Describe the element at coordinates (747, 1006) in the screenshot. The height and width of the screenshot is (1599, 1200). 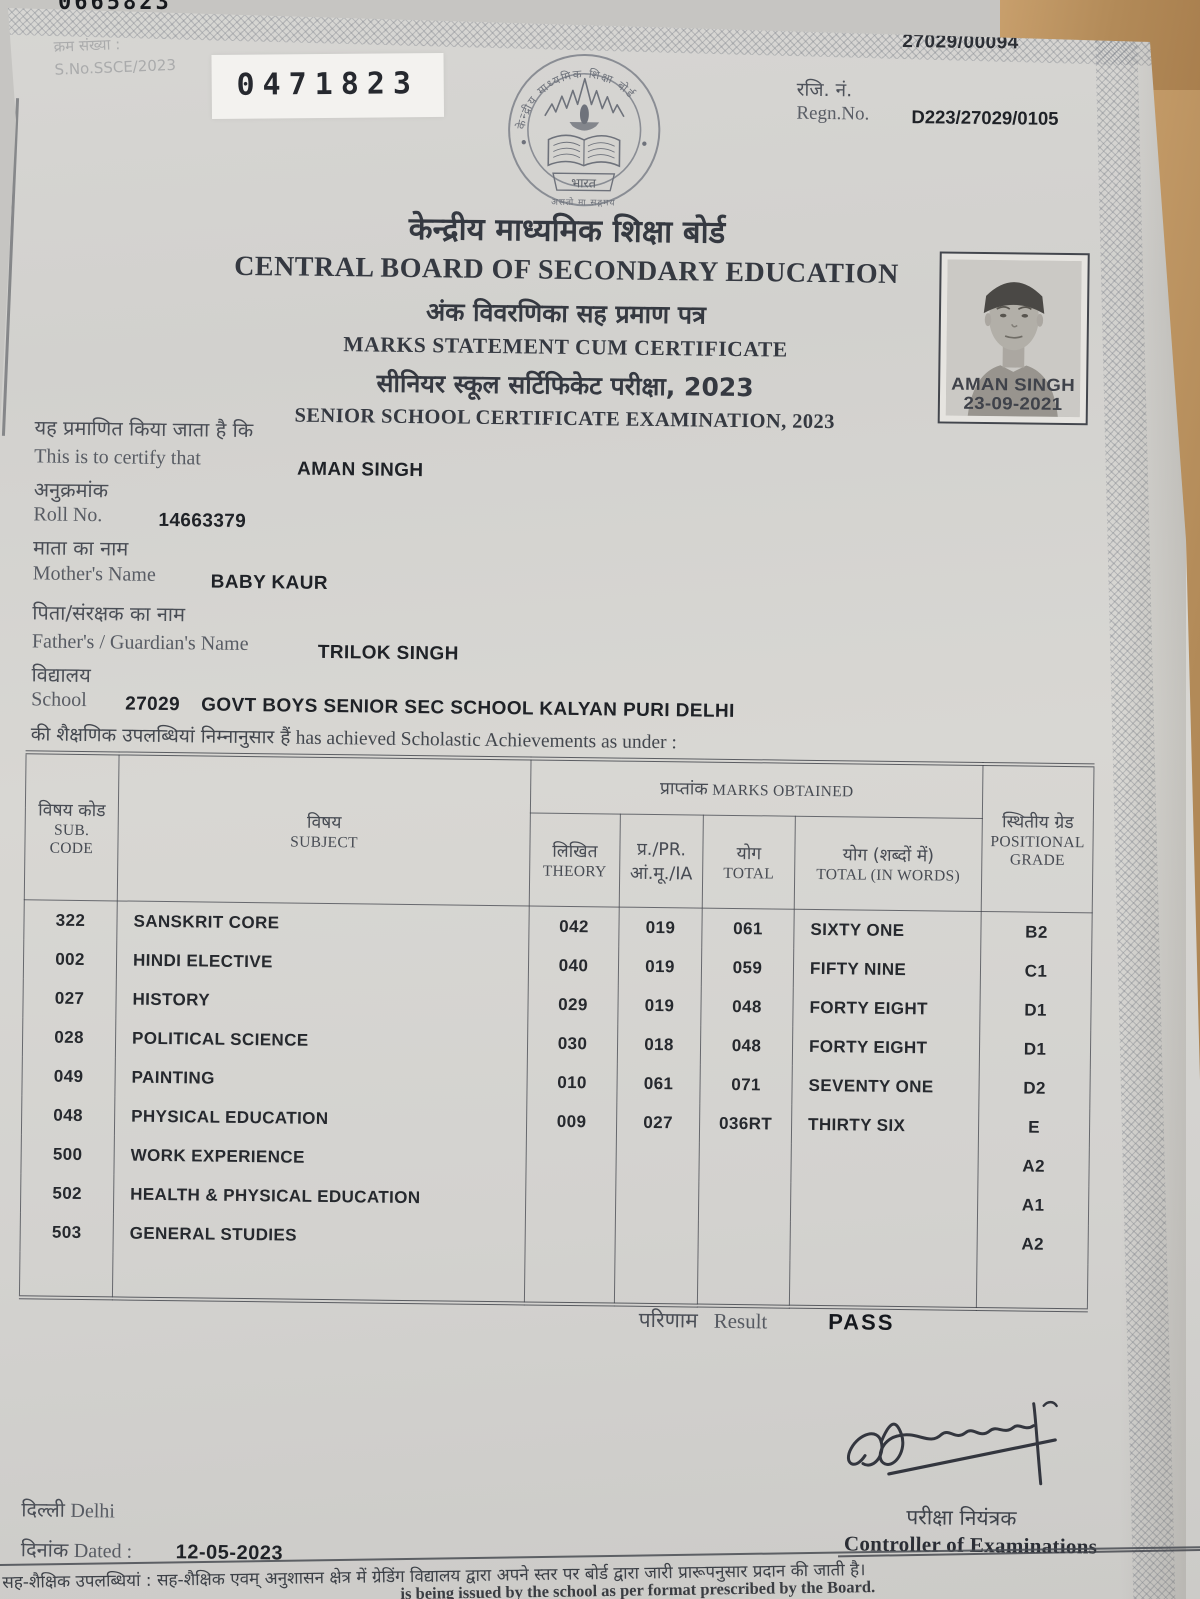
I see `cell-total: 048` at that location.